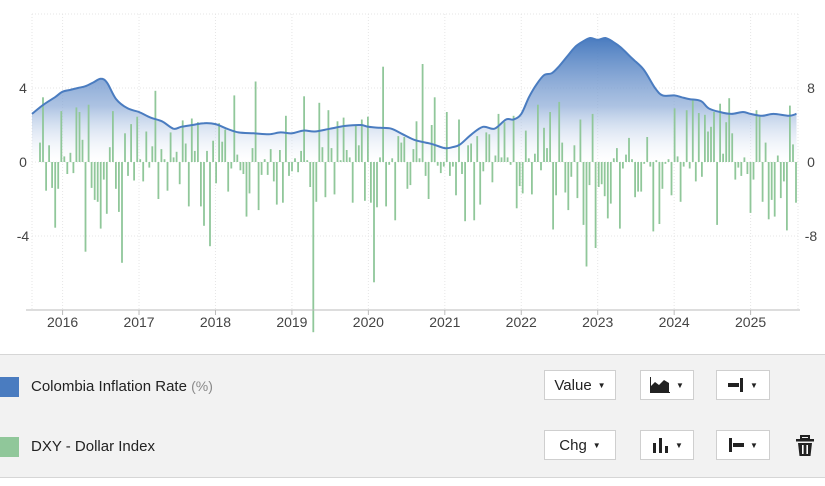  Describe the element at coordinates (109, 386) in the screenshot. I see `legend-label-text: Colombia Inflation Rate` at that location.